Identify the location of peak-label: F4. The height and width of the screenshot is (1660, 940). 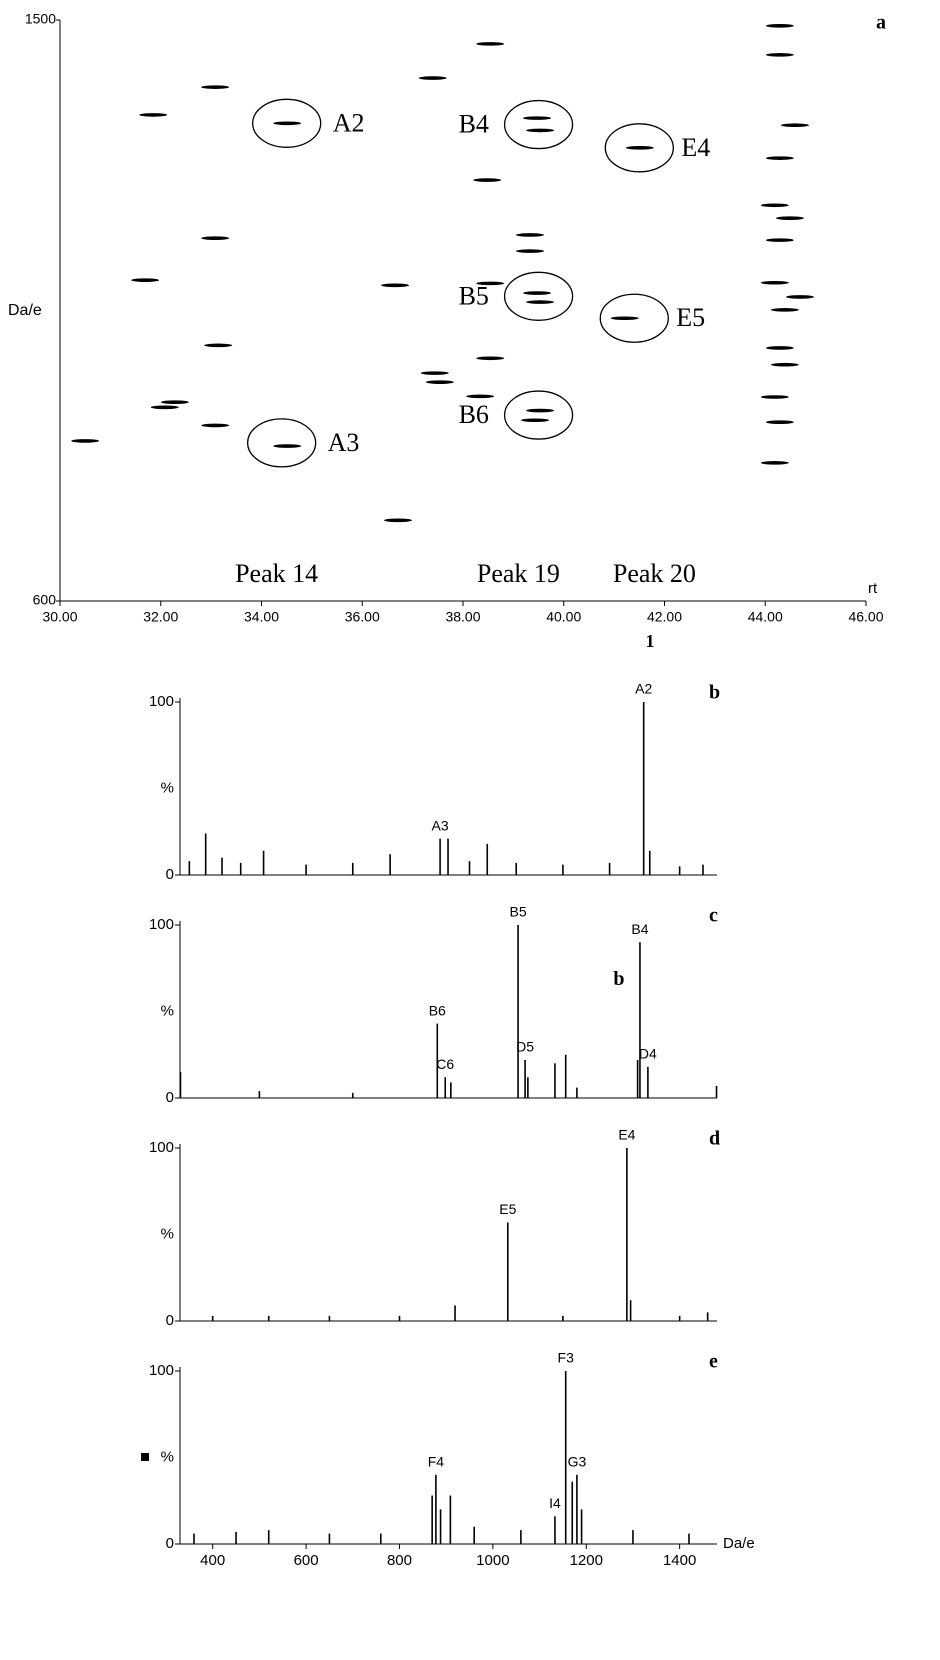
(436, 1462).